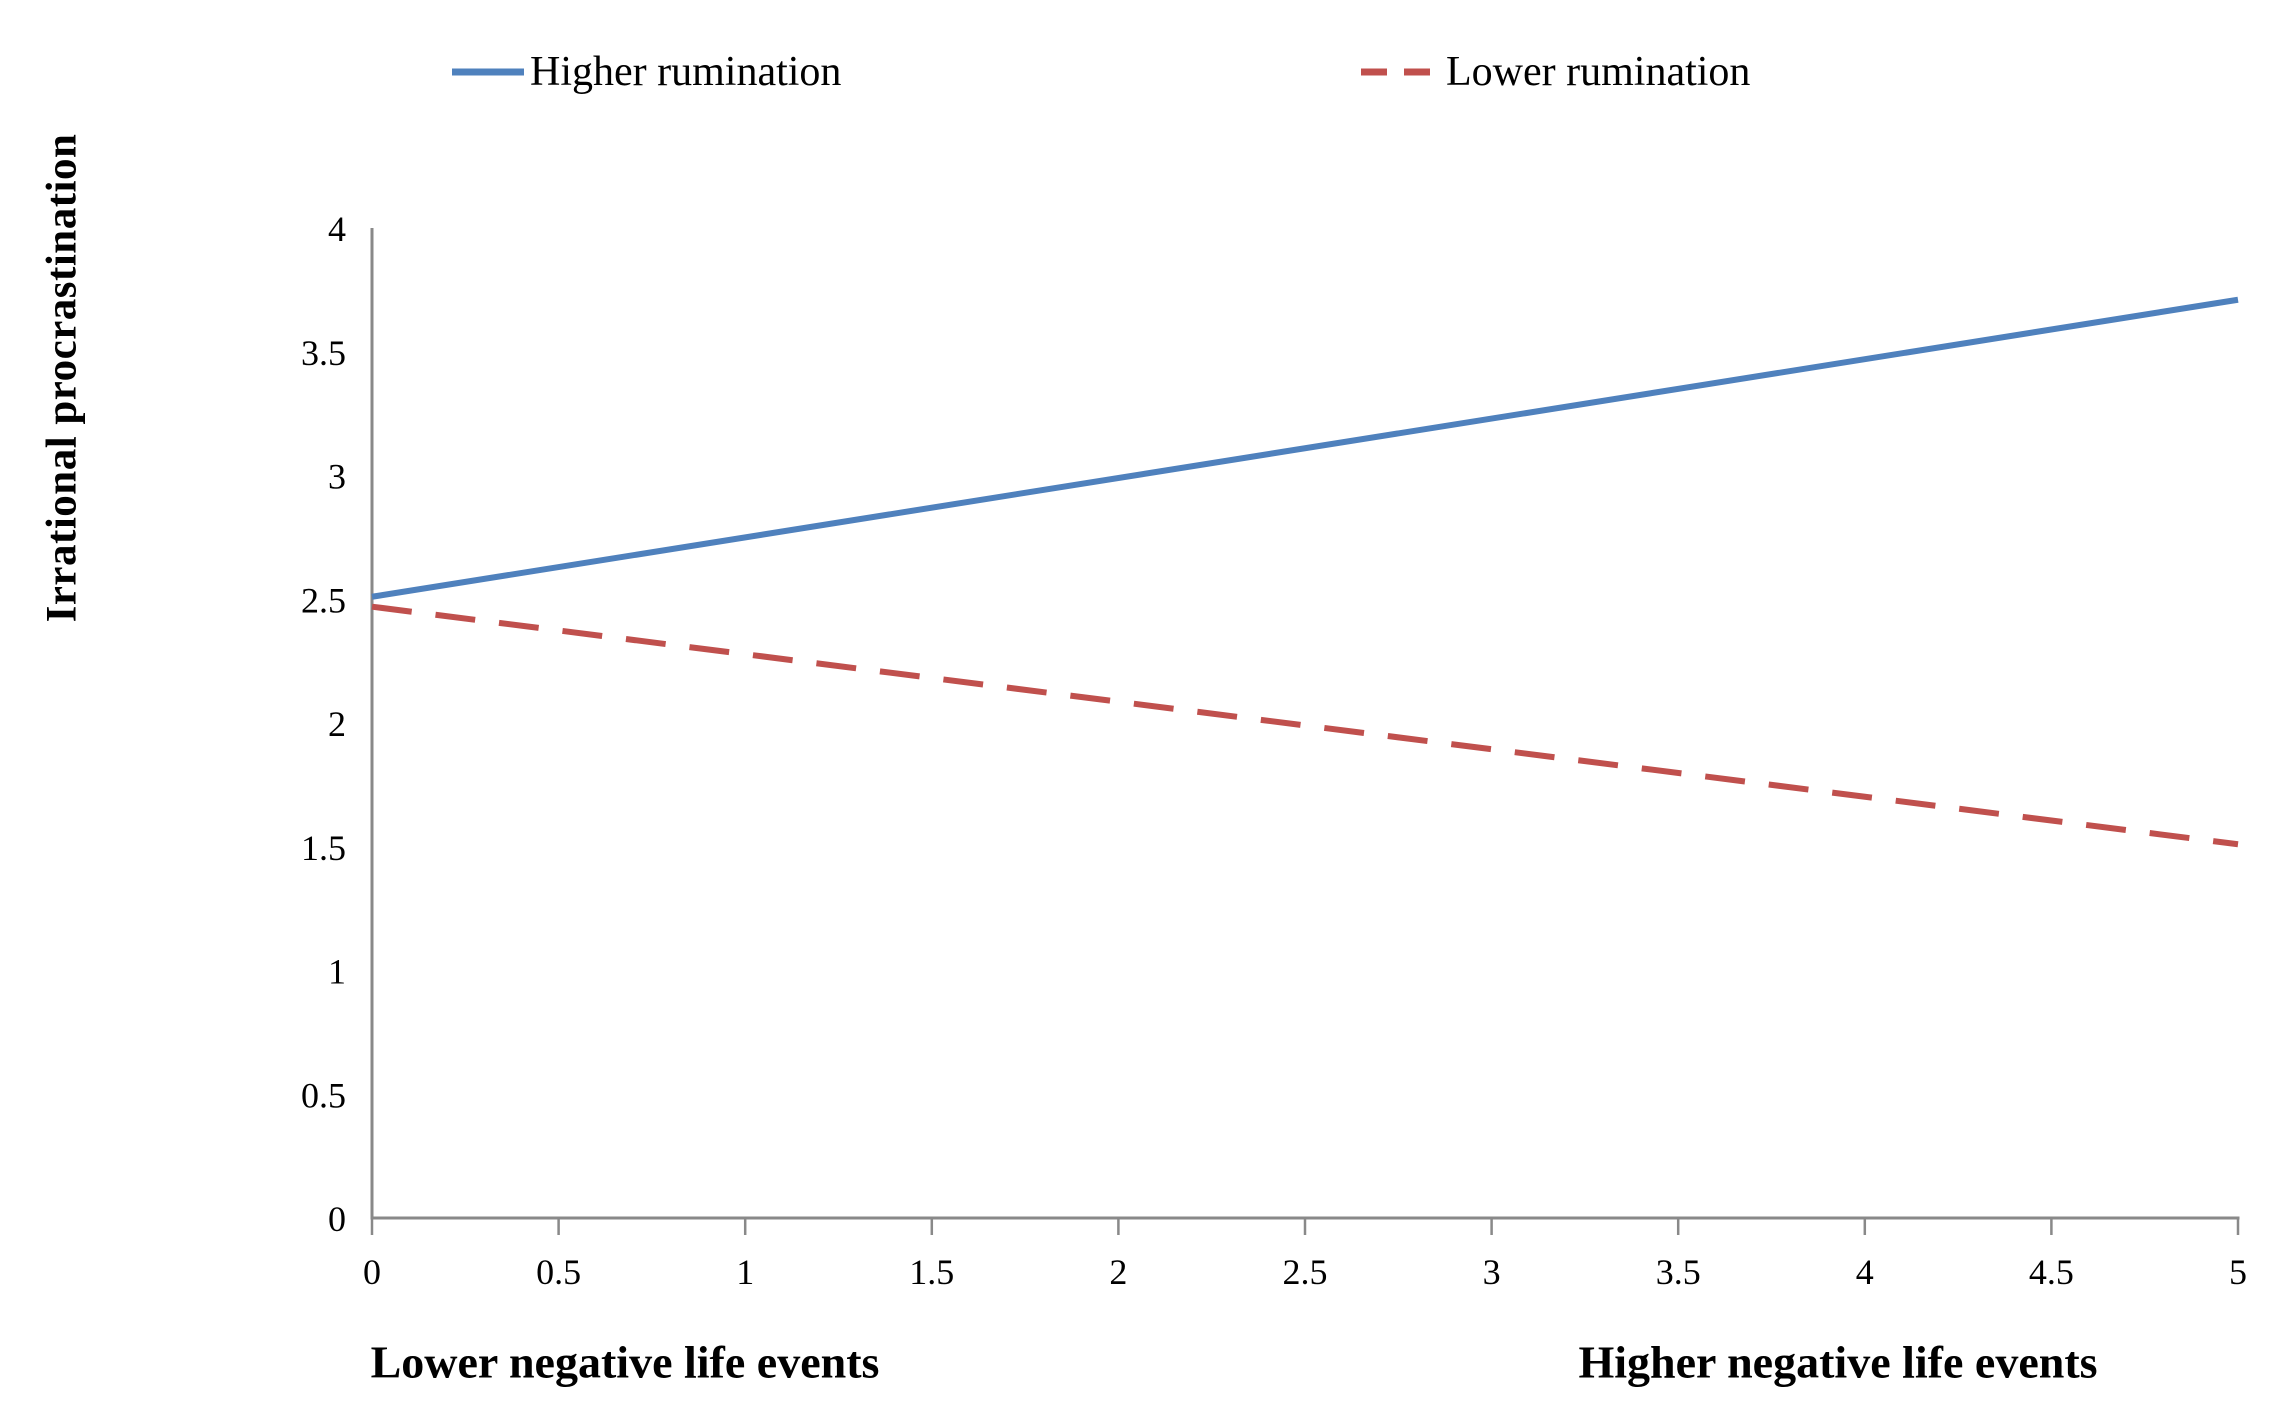  What do you see at coordinates (1838, 1362) in the screenshot?
I see `x-axis-label-higher: Higher negative life events` at bounding box center [1838, 1362].